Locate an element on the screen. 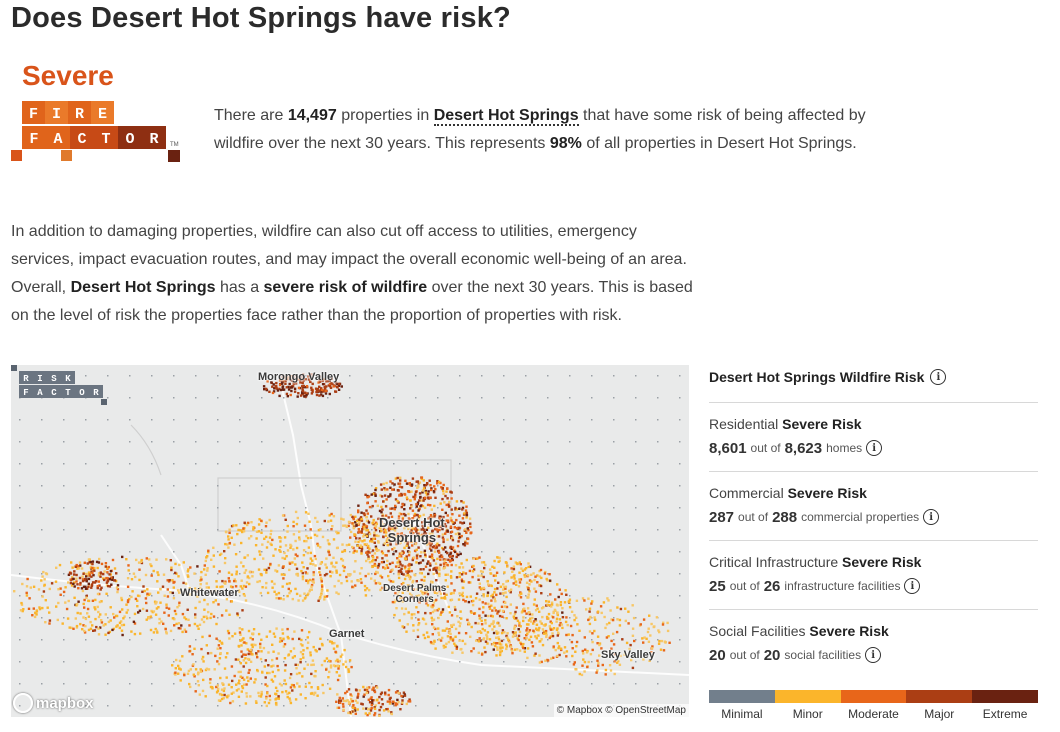 The width and height of the screenshot is (1060, 732). legend-label-extreme: Extreme is located at coordinates (1005, 714).